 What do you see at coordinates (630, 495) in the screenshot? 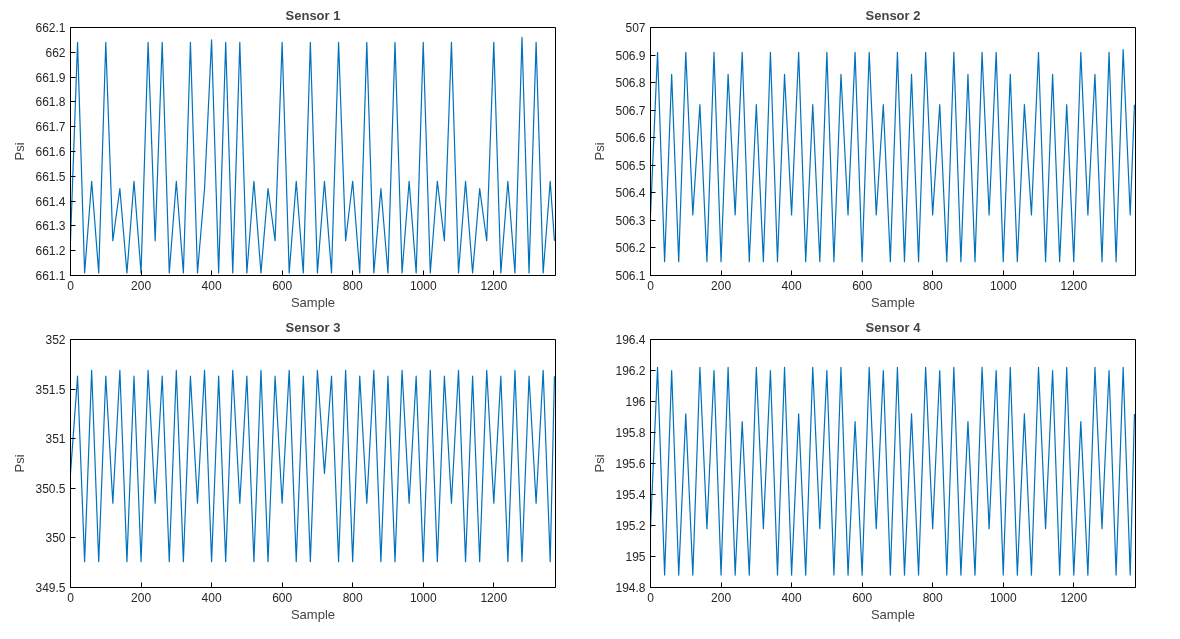
I see `y-tick-label: 195.4` at bounding box center [630, 495].